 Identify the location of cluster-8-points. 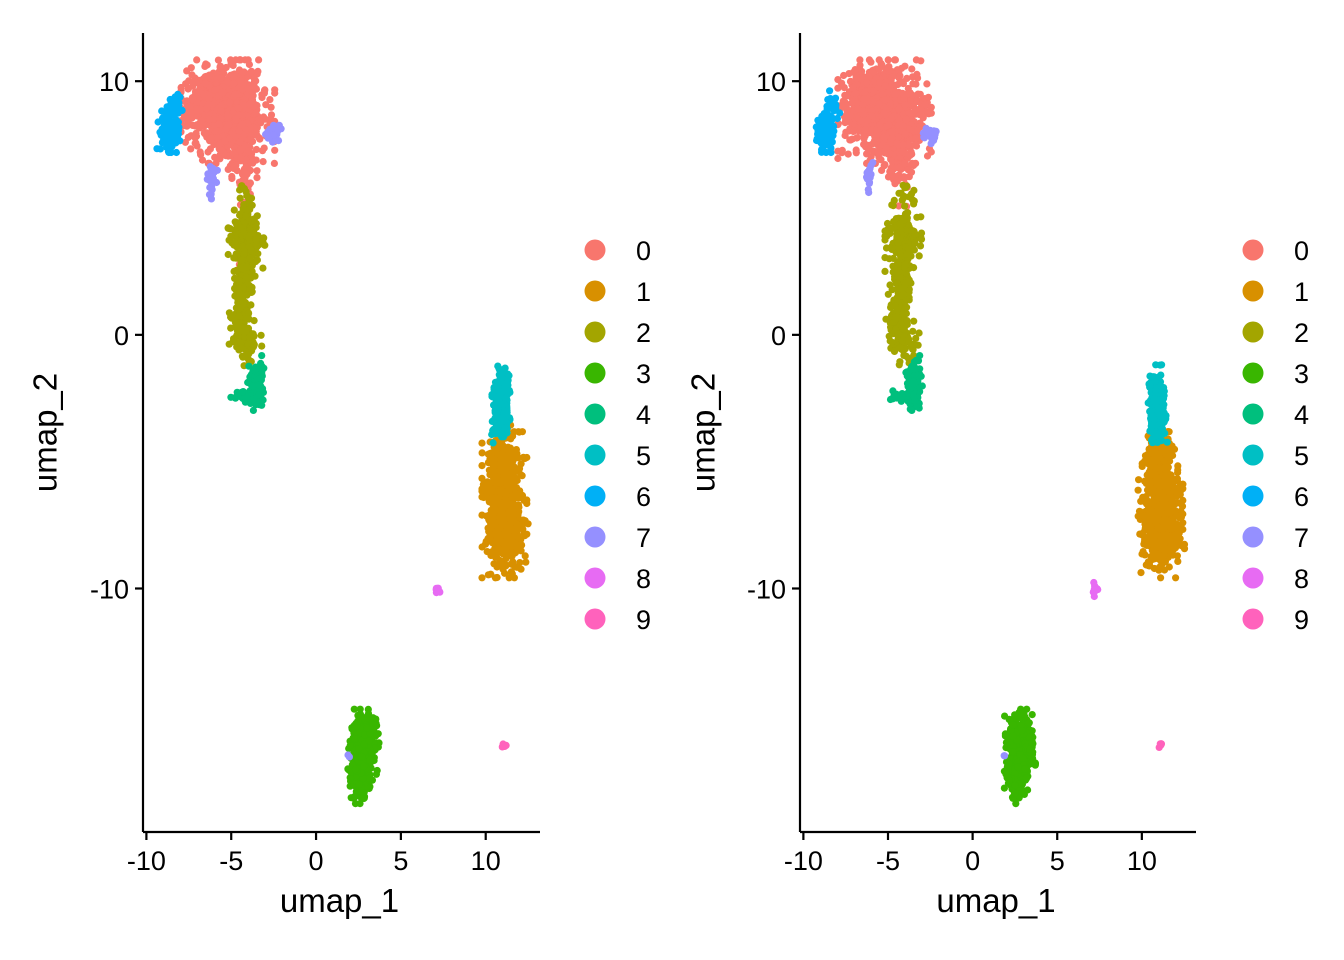
(438, 590).